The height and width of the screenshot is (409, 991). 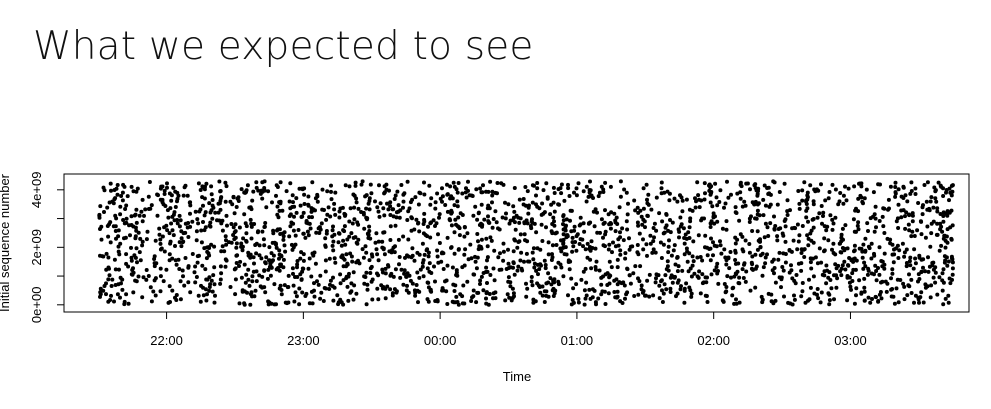 I want to click on y-axis-title: Initial sequence number, so click(x=6, y=242).